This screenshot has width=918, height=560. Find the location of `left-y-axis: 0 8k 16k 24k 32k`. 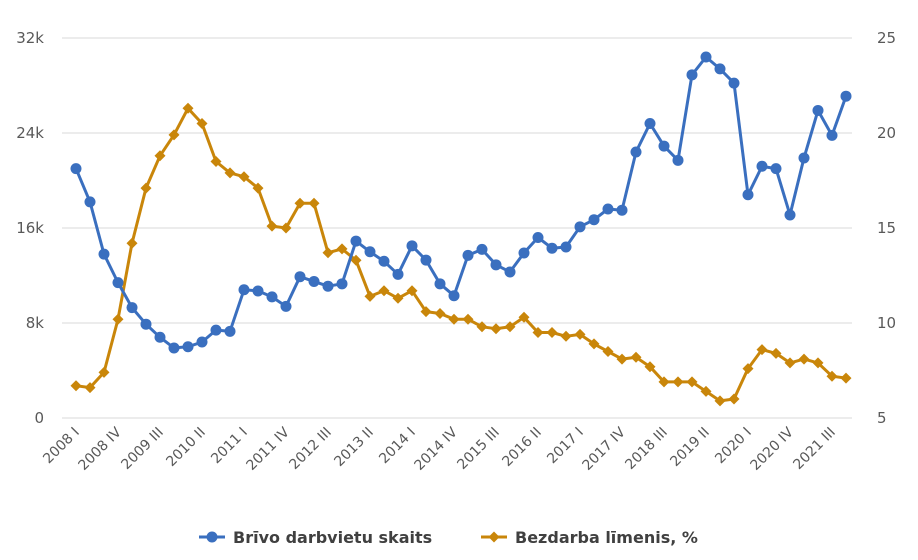

left-y-axis: 0 8k 16k 24k 32k is located at coordinates (30, 228).